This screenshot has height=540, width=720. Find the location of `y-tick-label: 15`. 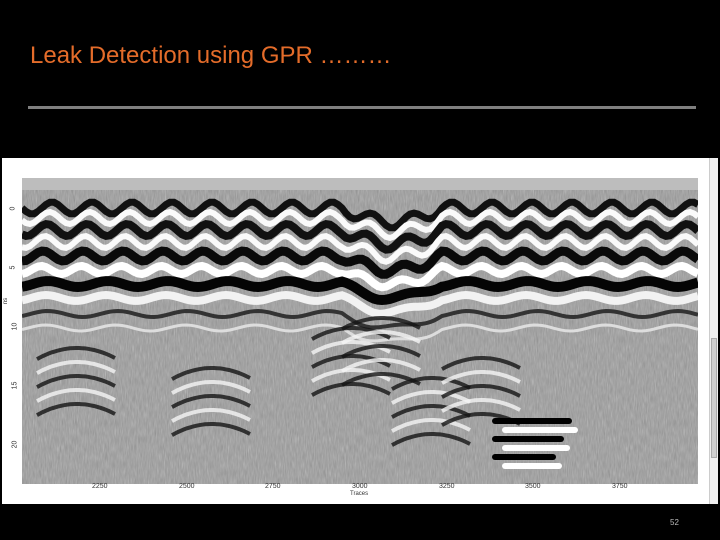

y-tick-label: 15 is located at coordinates (15, 385).